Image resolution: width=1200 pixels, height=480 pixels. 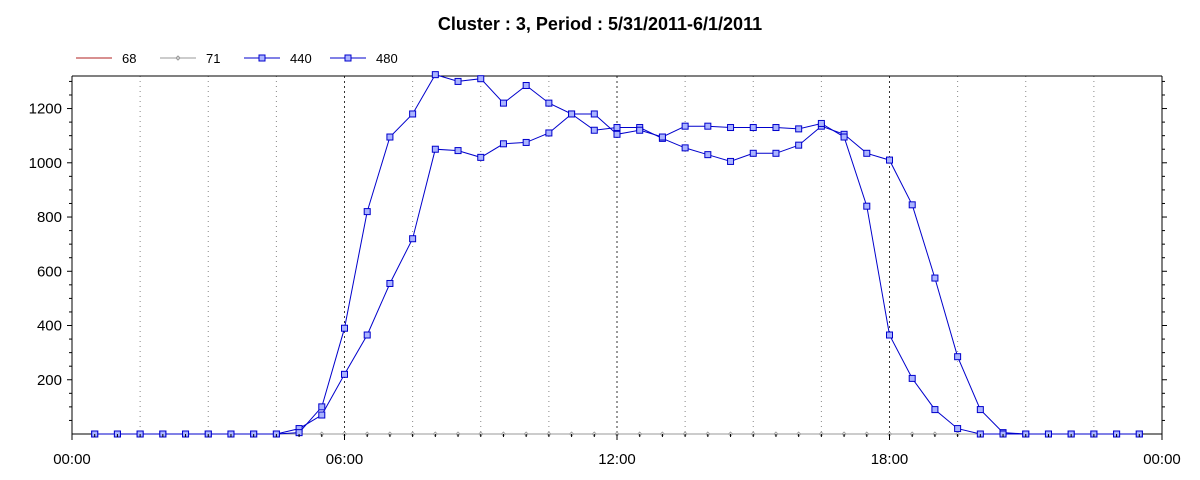 What do you see at coordinates (49, 217) in the screenshot?
I see `y-tick-label: 800` at bounding box center [49, 217].